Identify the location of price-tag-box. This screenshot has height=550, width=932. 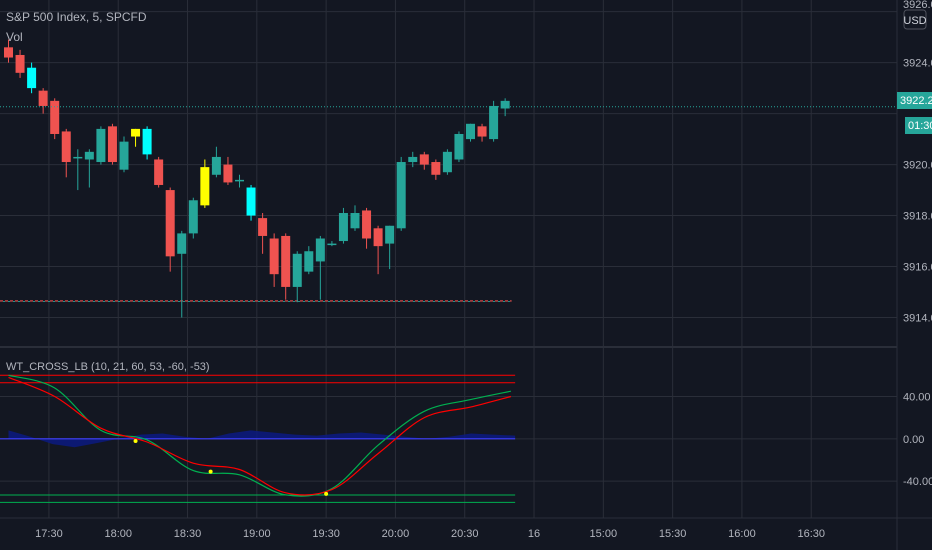
(914, 100).